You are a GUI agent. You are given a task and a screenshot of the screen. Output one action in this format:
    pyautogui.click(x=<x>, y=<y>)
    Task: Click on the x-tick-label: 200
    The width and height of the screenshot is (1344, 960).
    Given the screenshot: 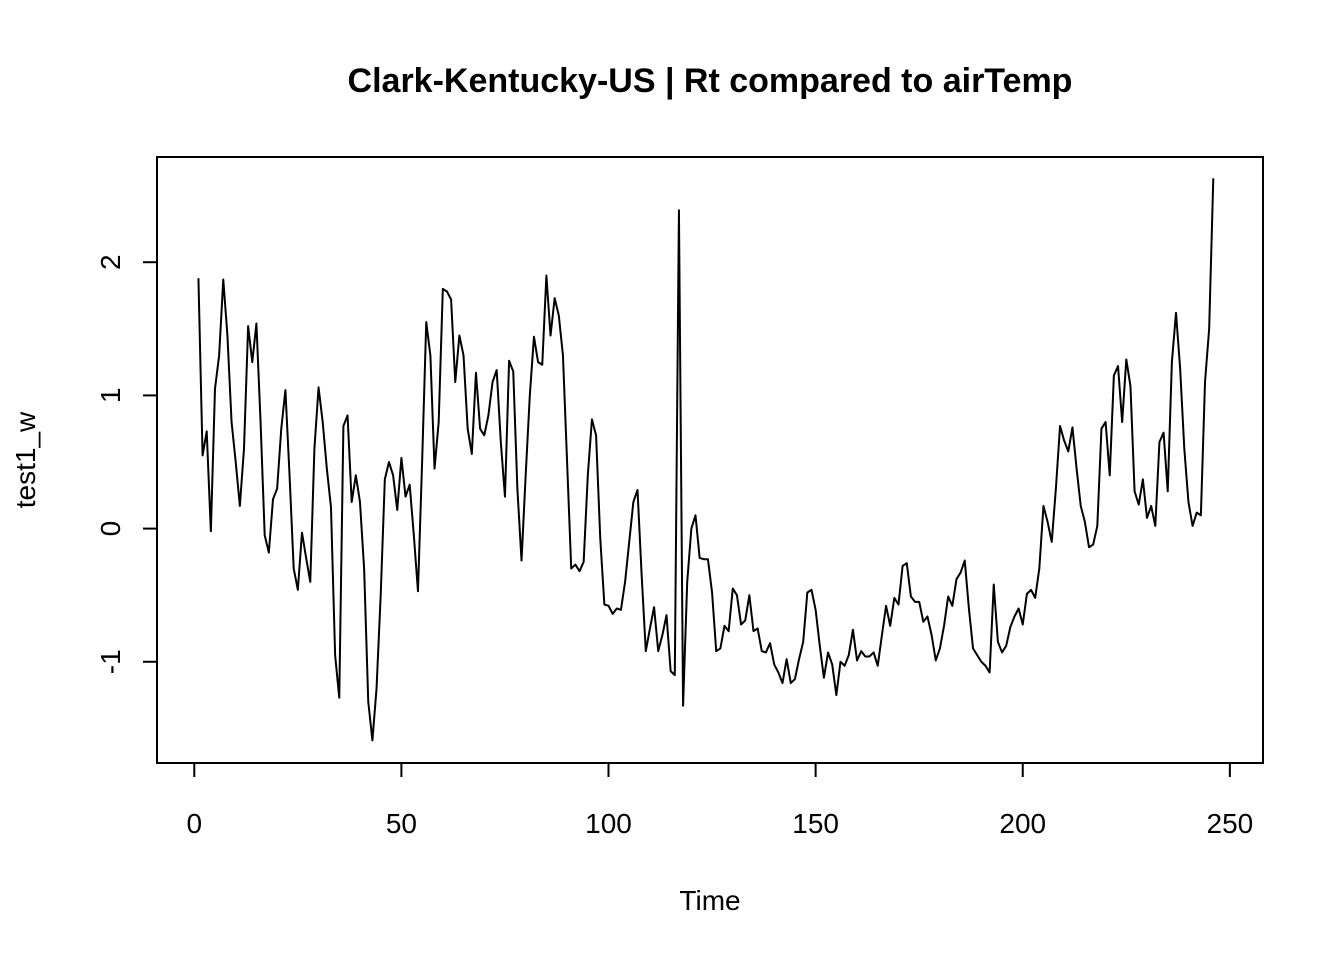 What is the action you would take?
    pyautogui.click(x=1022, y=823)
    